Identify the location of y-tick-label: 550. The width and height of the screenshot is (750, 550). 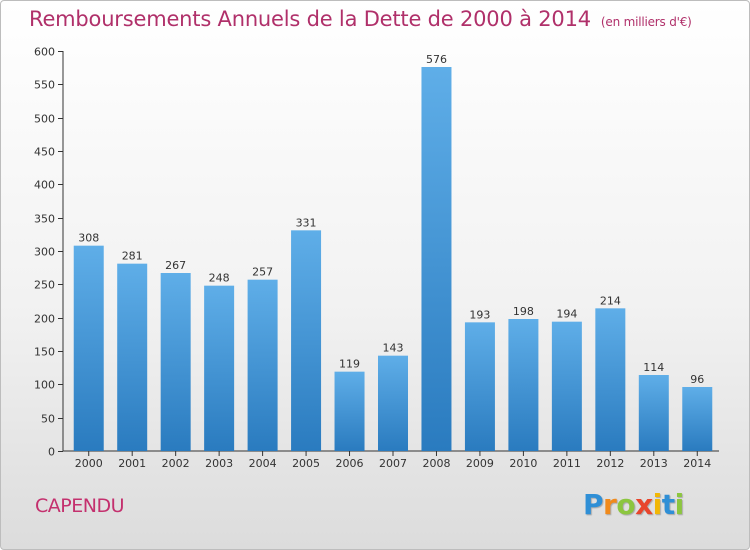
(44, 85).